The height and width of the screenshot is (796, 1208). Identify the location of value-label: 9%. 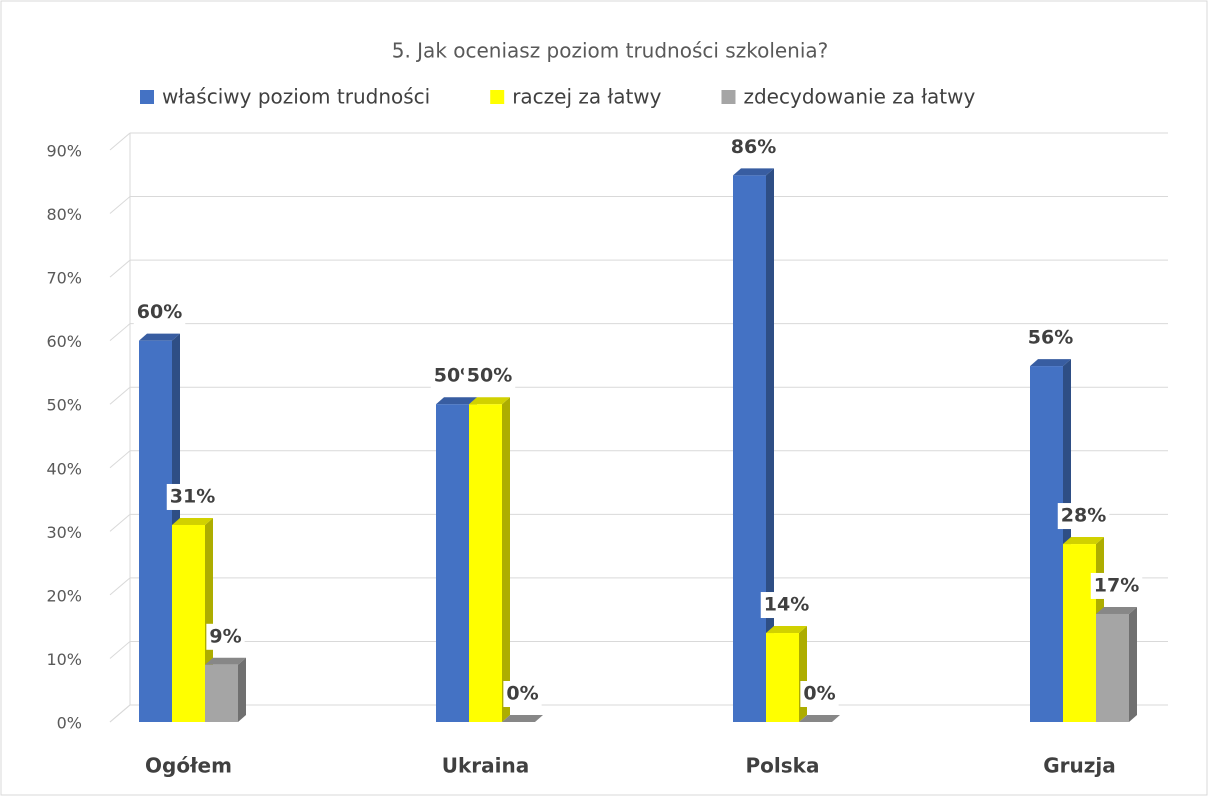
(225, 636).